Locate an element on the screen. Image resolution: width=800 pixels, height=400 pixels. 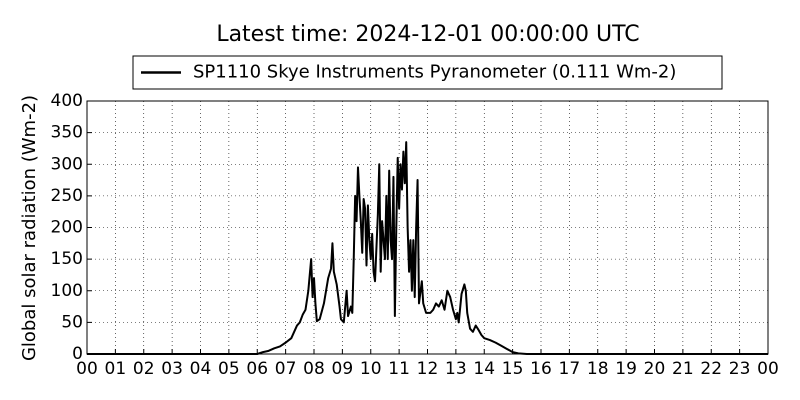
x-tick-label: 17 is located at coordinates (570, 369).